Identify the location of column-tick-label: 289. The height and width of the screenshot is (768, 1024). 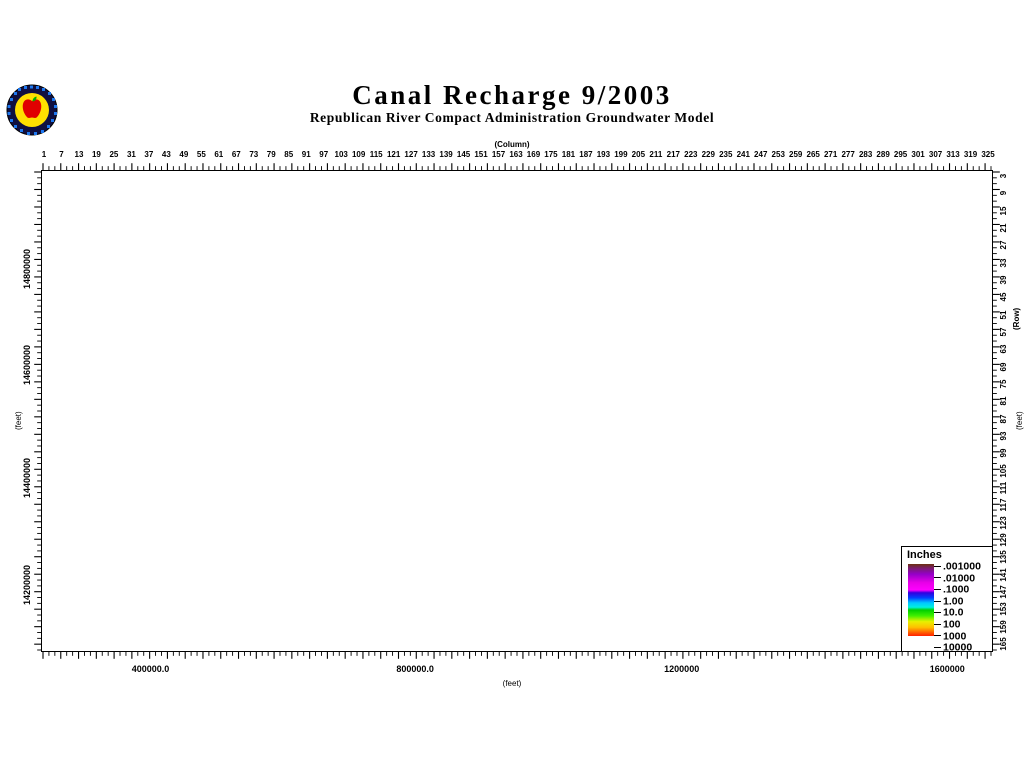
(883, 154).